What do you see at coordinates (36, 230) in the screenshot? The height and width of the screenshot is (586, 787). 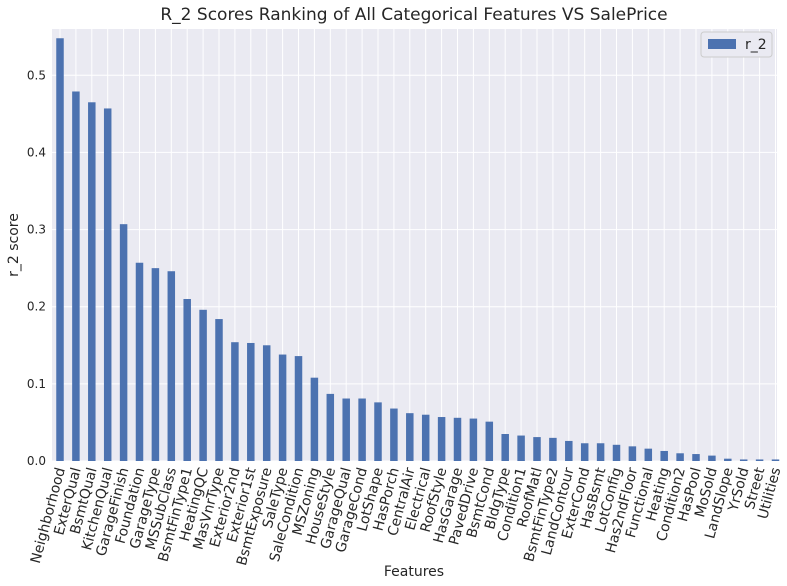 I see `y-tick-label: 0.3` at bounding box center [36, 230].